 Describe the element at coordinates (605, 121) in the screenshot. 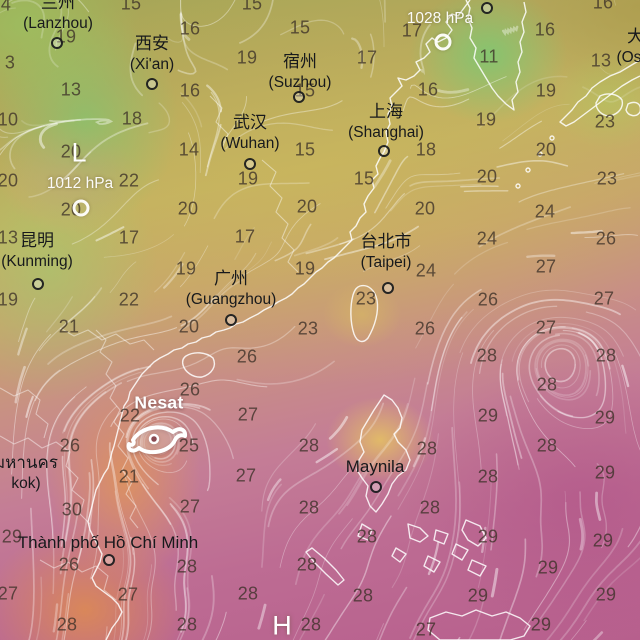

I see `temperature-label: 23` at that location.